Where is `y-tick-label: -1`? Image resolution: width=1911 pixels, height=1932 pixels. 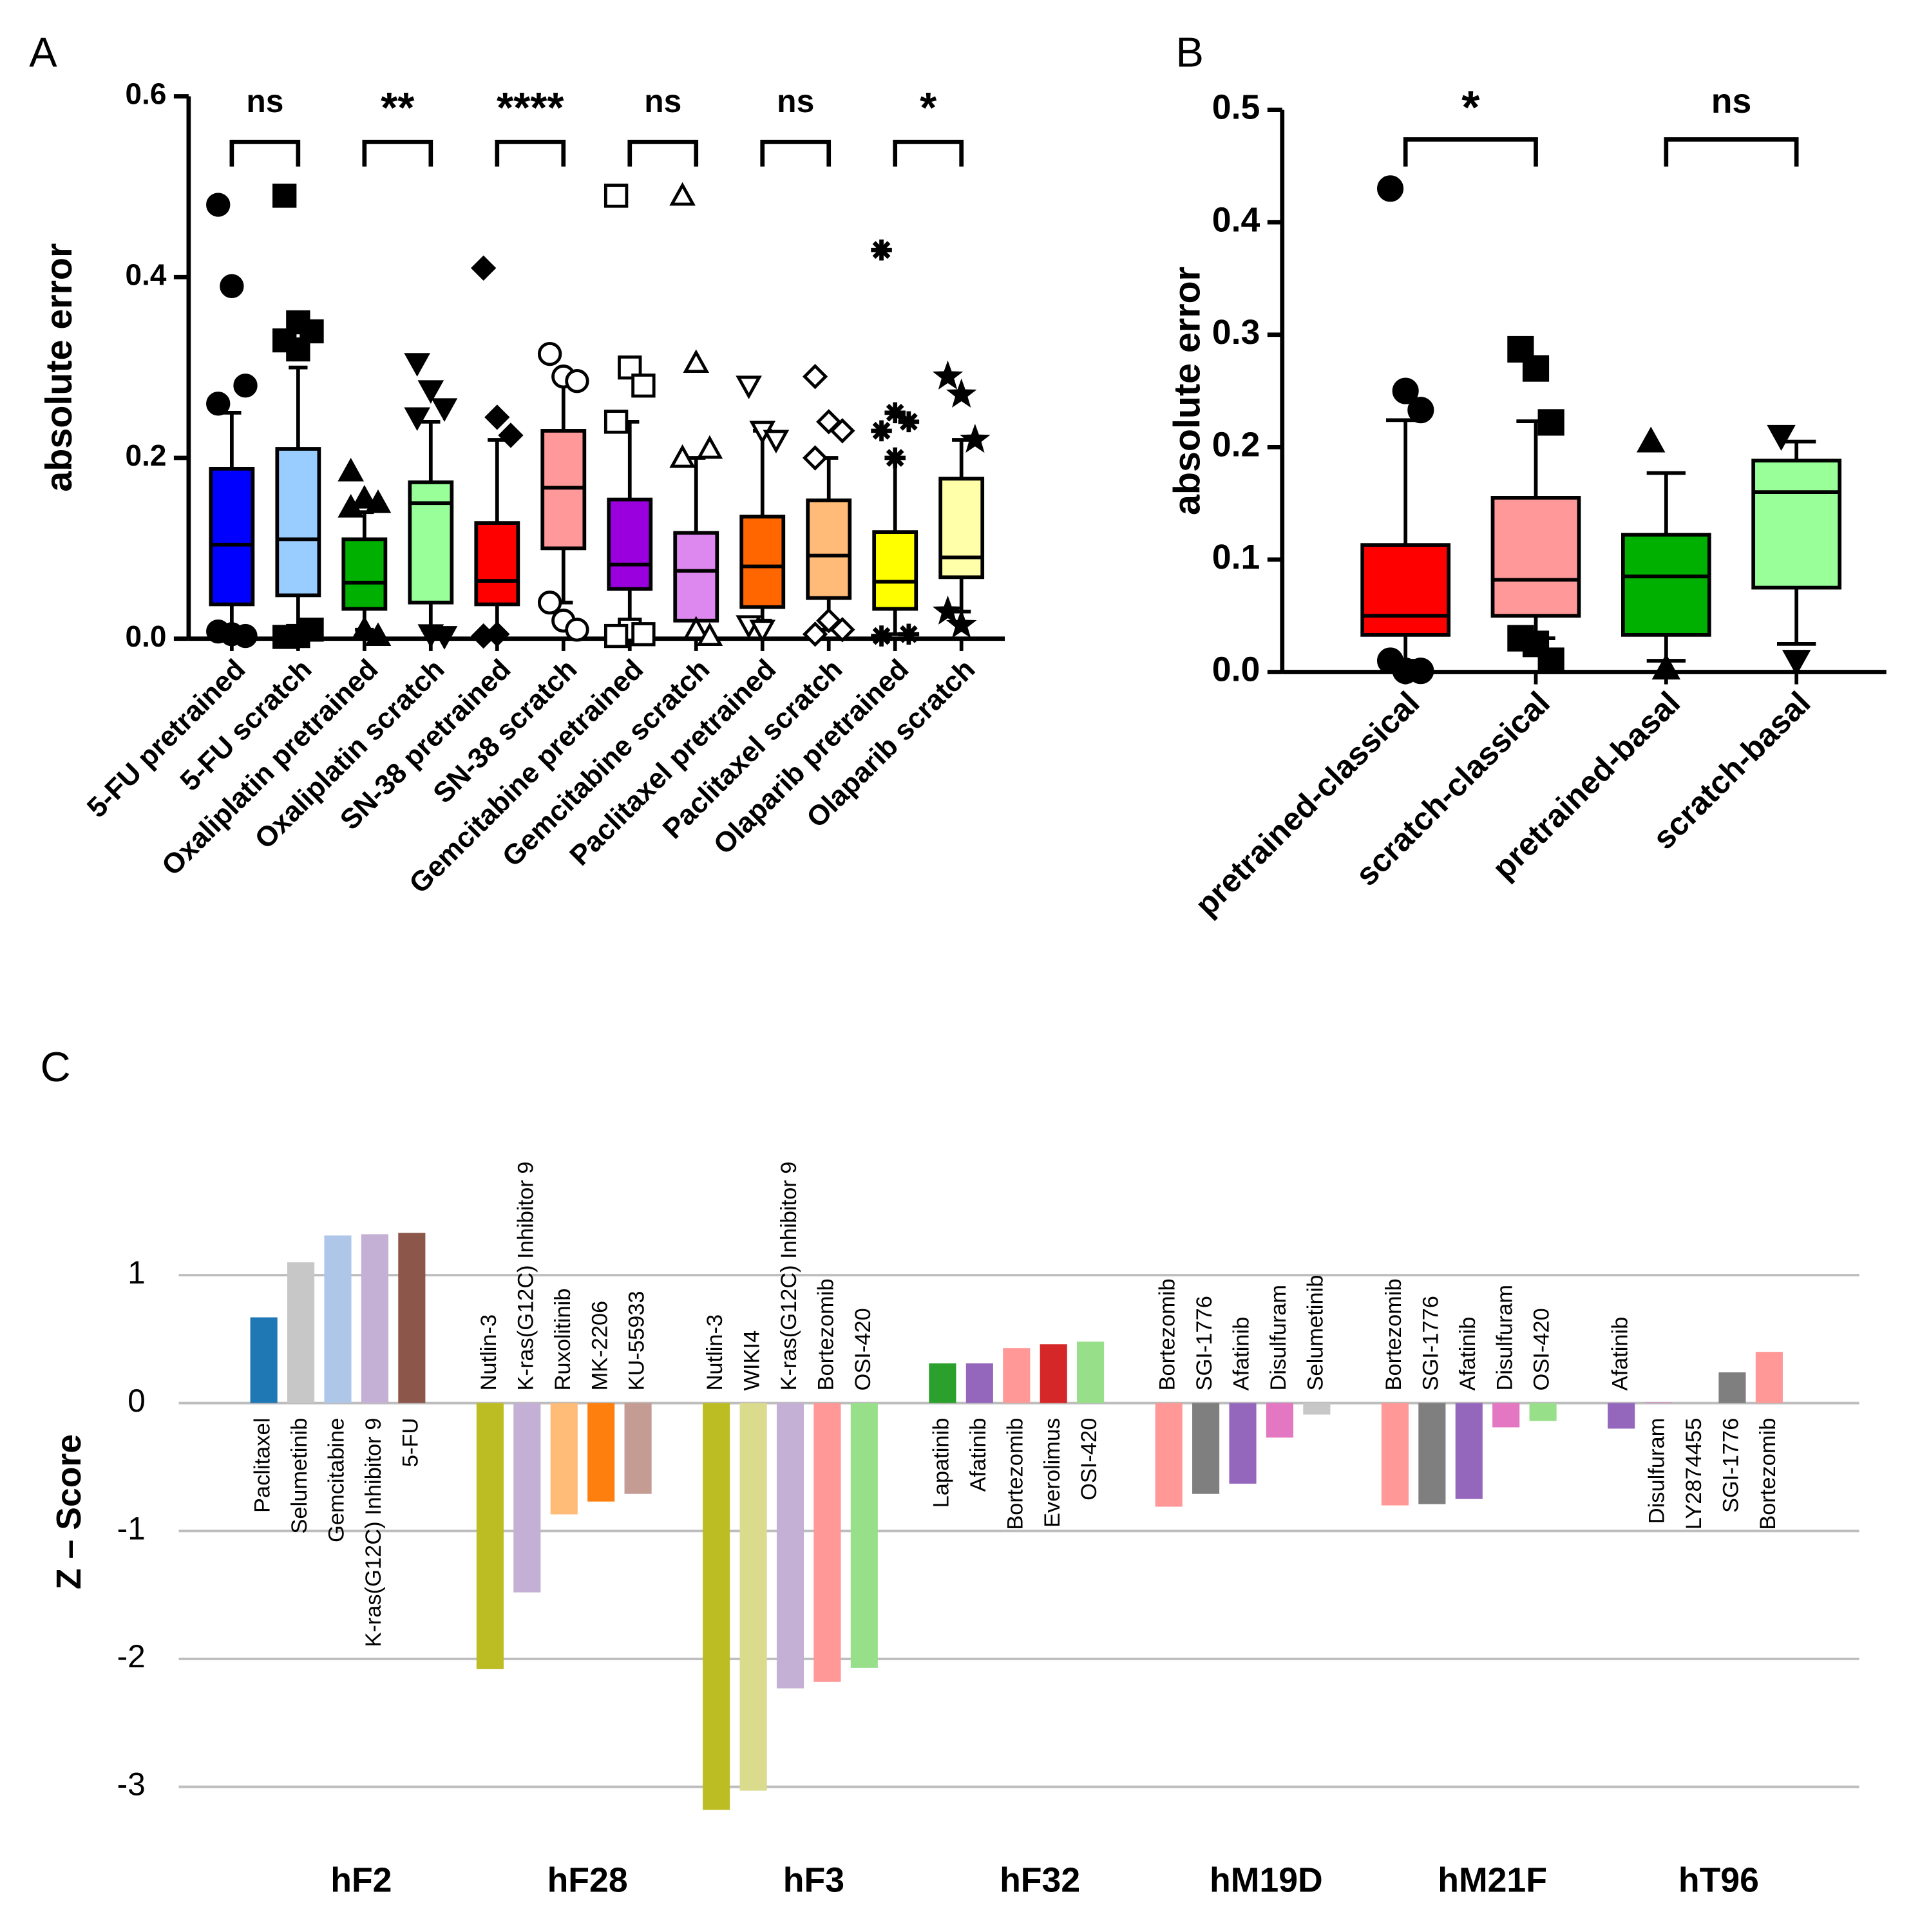
y-tick-label: -1 is located at coordinates (131, 1528).